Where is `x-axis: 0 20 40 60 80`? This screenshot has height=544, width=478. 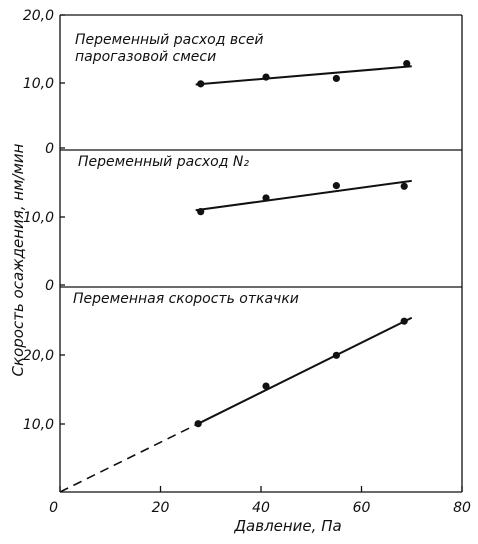
x-axis: 0 20 40 60 80 is located at coordinates (260, 501).